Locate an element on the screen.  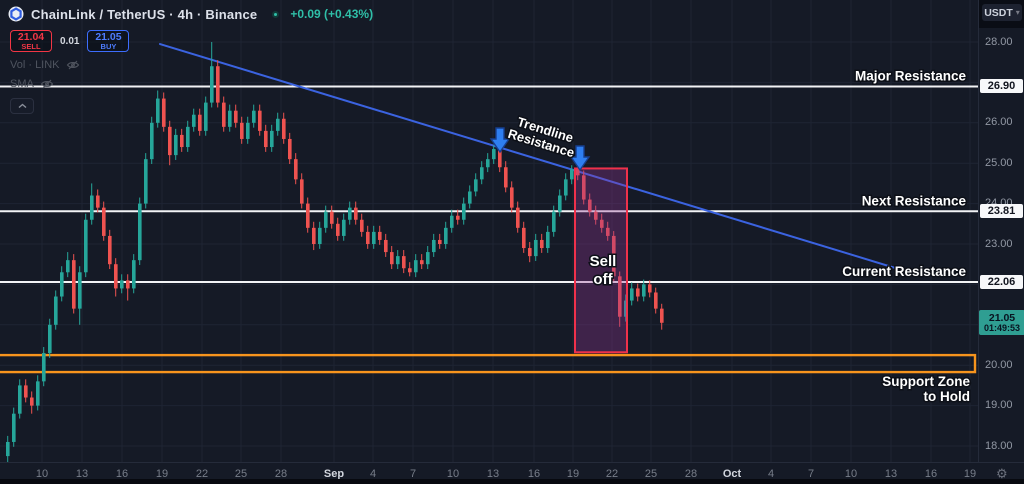
currency-selector: USDT ▾ is located at coordinates (1002, 12).